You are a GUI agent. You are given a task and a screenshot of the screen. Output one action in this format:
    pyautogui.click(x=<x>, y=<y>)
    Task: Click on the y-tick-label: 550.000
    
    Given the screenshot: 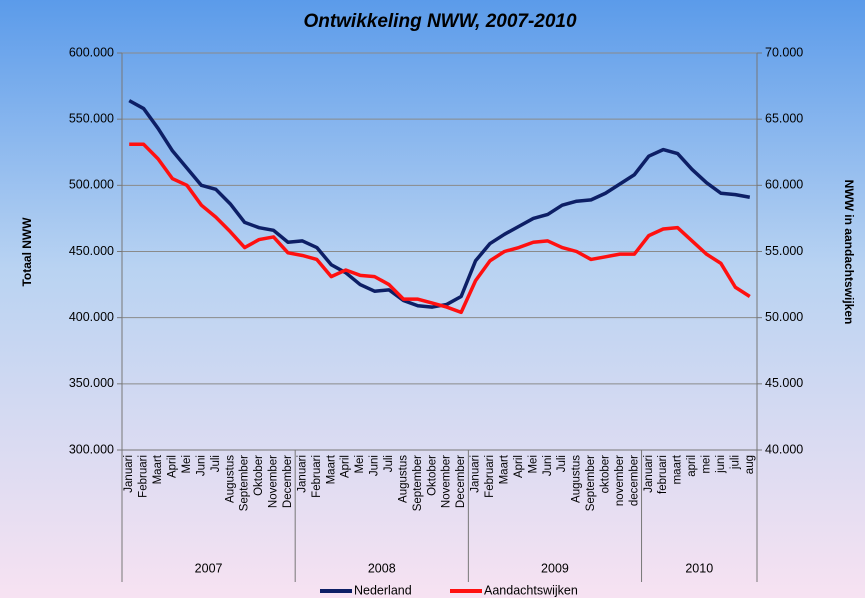 What is the action you would take?
    pyautogui.click(x=91, y=118)
    